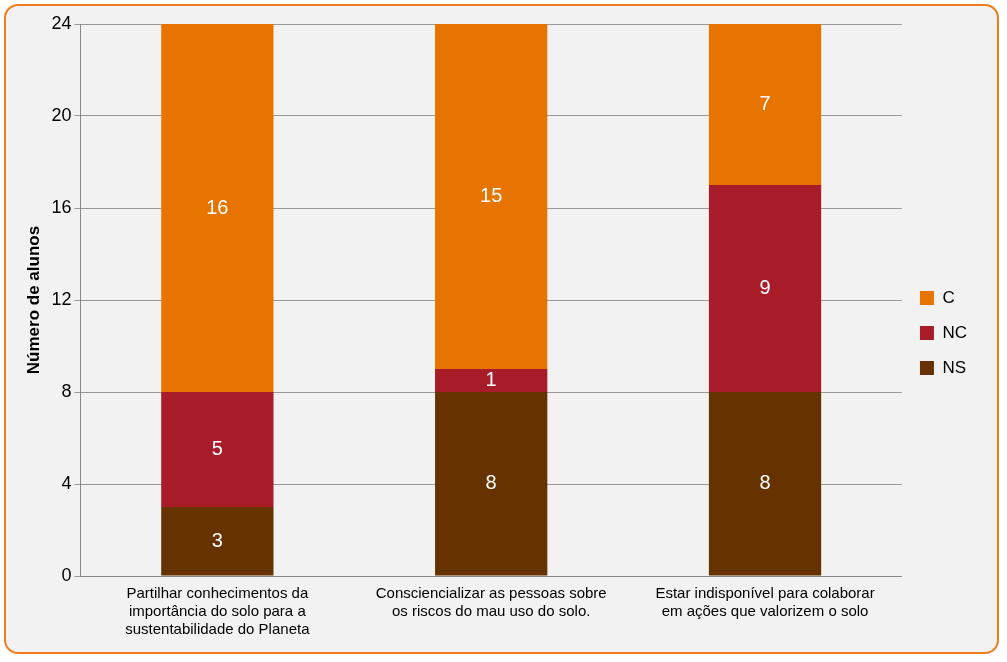  Describe the element at coordinates (955, 332) in the screenshot. I see `legend-label: NC` at that location.